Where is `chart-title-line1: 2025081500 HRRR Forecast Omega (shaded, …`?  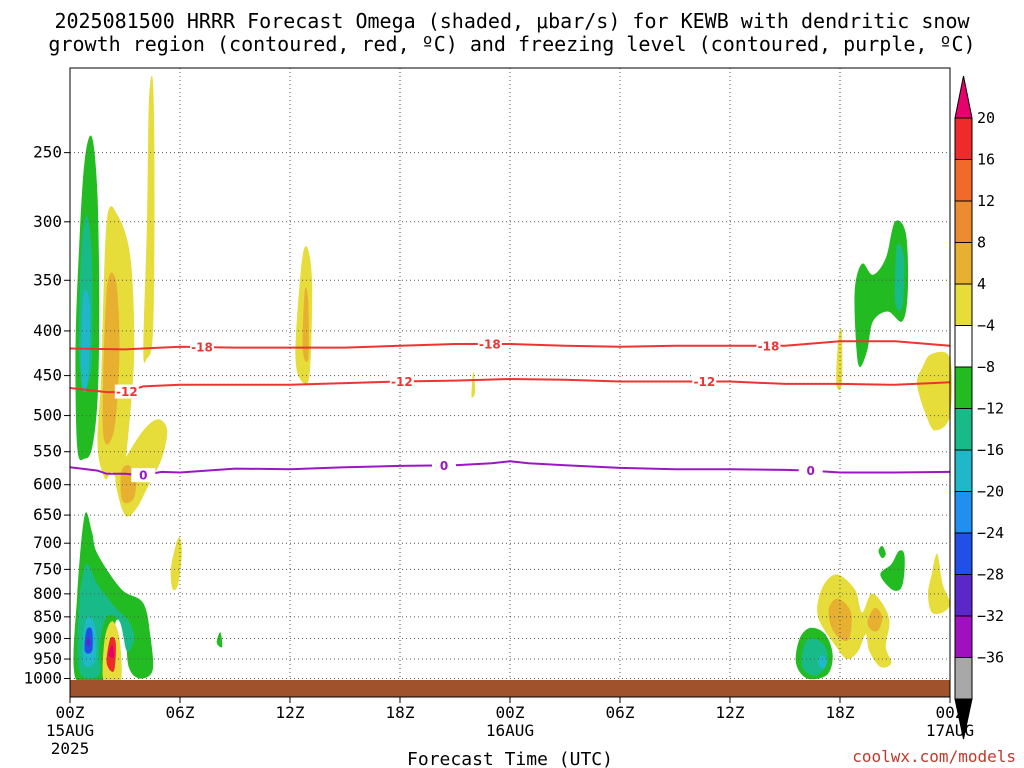 chart-title-line1: 2025081500 HRRR Forecast Omega (shaded, … is located at coordinates (512, 21).